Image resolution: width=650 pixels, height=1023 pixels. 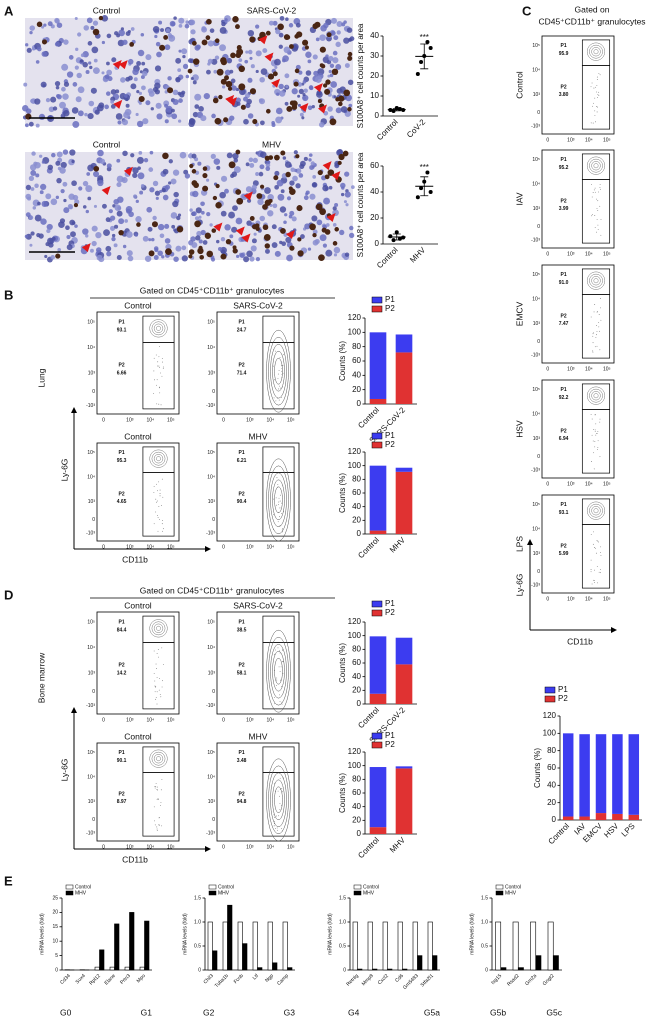 What do you see at coordinates (537, 95) in the screenshot?
I see `y-tick-label: 10³` at bounding box center [537, 95].